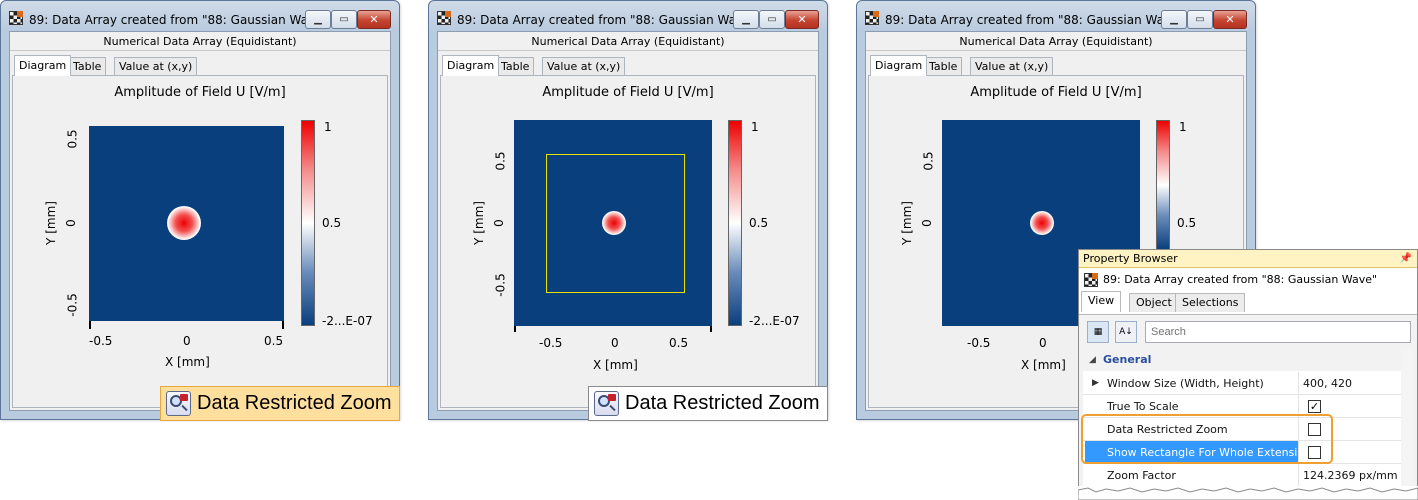  What do you see at coordinates (1248, 259) in the screenshot?
I see `property-browser-header: Property Browser 📌` at bounding box center [1248, 259].